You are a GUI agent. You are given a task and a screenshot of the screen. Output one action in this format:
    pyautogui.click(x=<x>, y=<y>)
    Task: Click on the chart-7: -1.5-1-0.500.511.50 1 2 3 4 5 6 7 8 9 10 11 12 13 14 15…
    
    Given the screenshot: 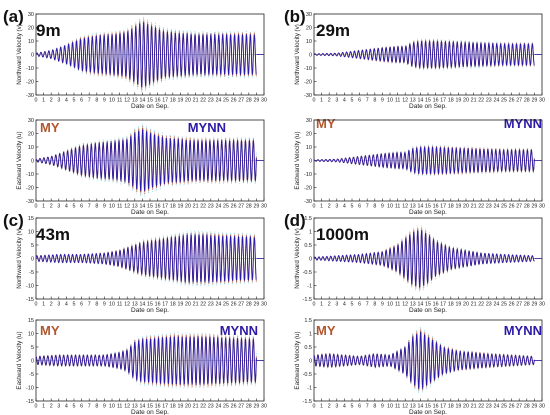 What is the action you would take?
    pyautogui.click(x=419, y=366)
    